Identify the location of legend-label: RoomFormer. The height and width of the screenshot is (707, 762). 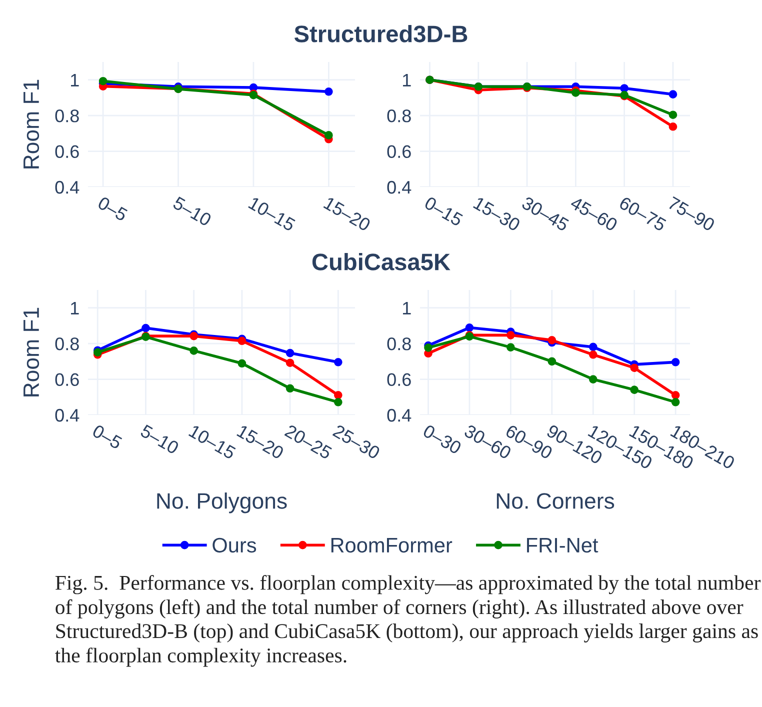
(391, 545).